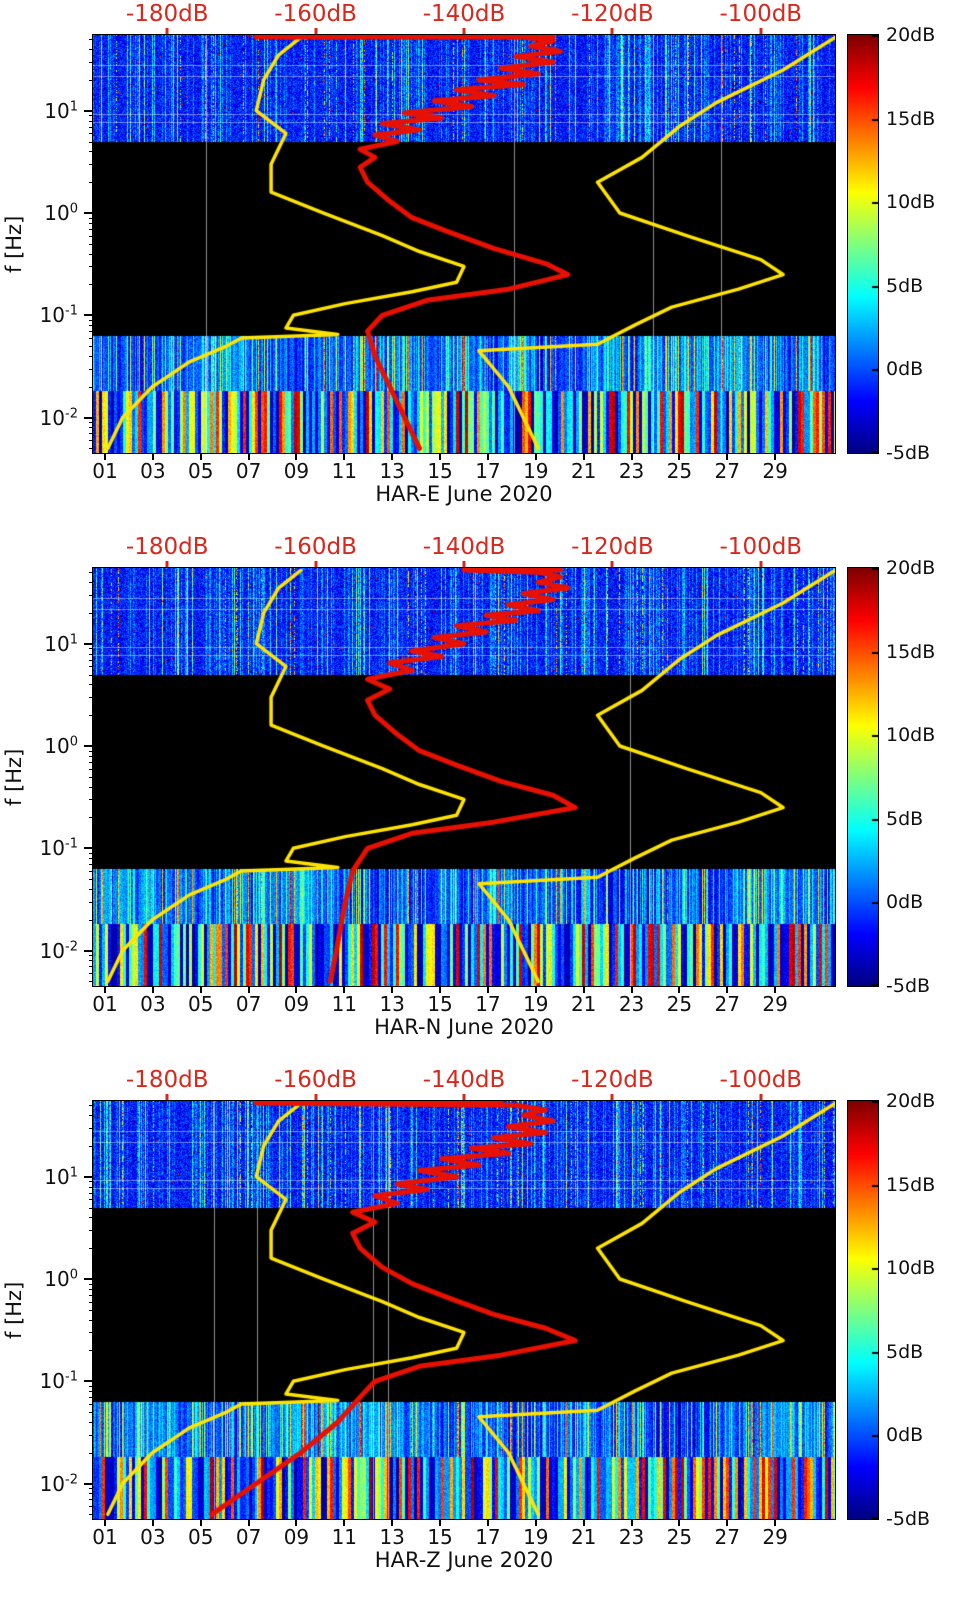 This screenshot has width=962, height=1599. What do you see at coordinates (761, 547) in the screenshot?
I see `top-db-tick-label: -100dB` at bounding box center [761, 547].